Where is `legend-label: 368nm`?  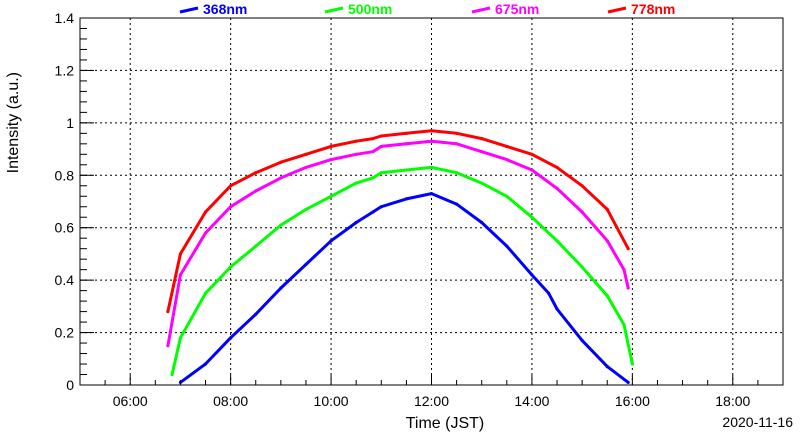
legend-label: 368nm is located at coordinates (225, 9).